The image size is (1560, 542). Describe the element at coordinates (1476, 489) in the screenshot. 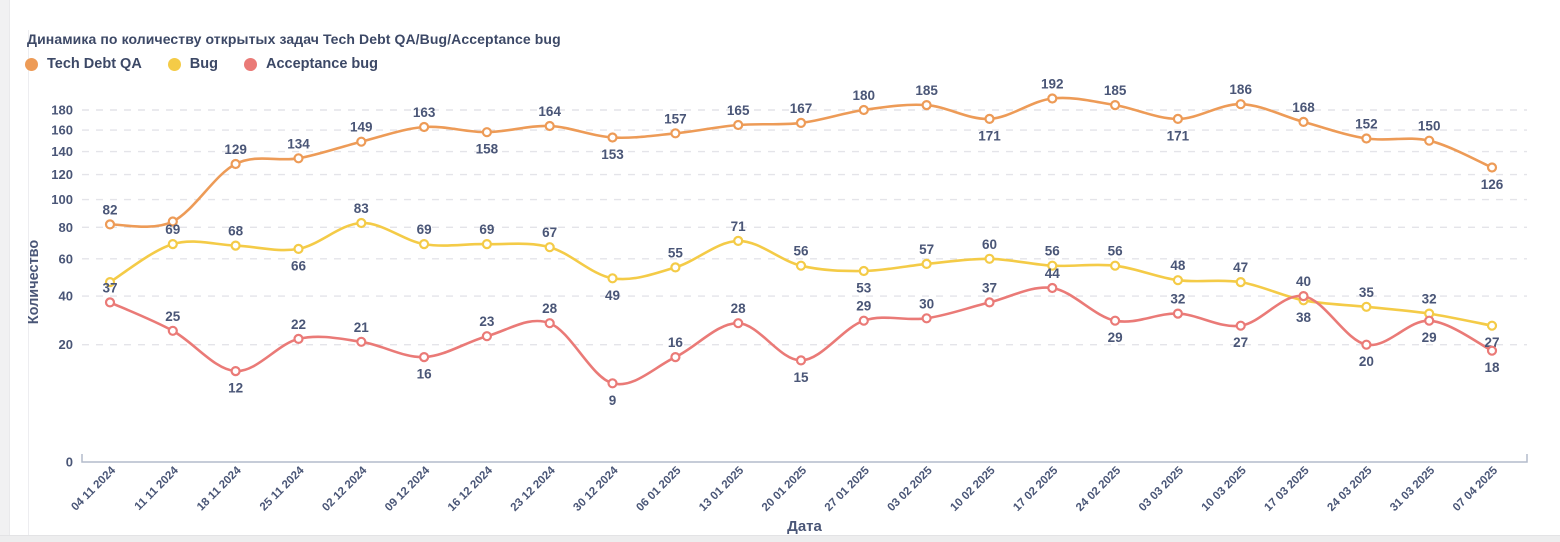

I see `x-tick-label: 07 04 2025` at that location.